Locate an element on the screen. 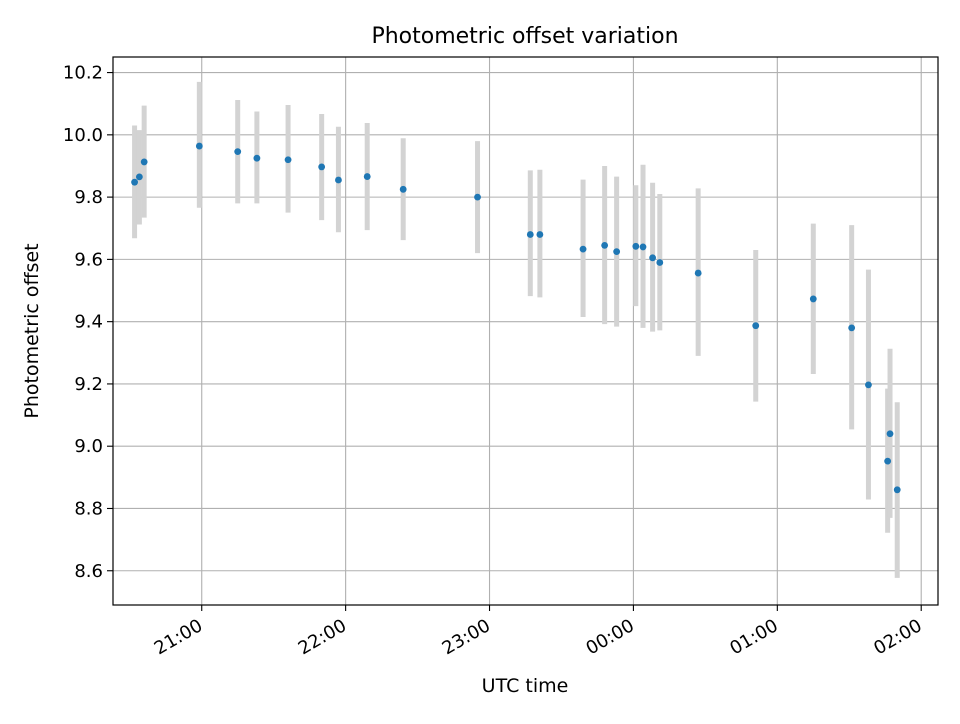 This screenshot has width=960, height=724. y-tick-label: 9.8 is located at coordinates (88, 197).